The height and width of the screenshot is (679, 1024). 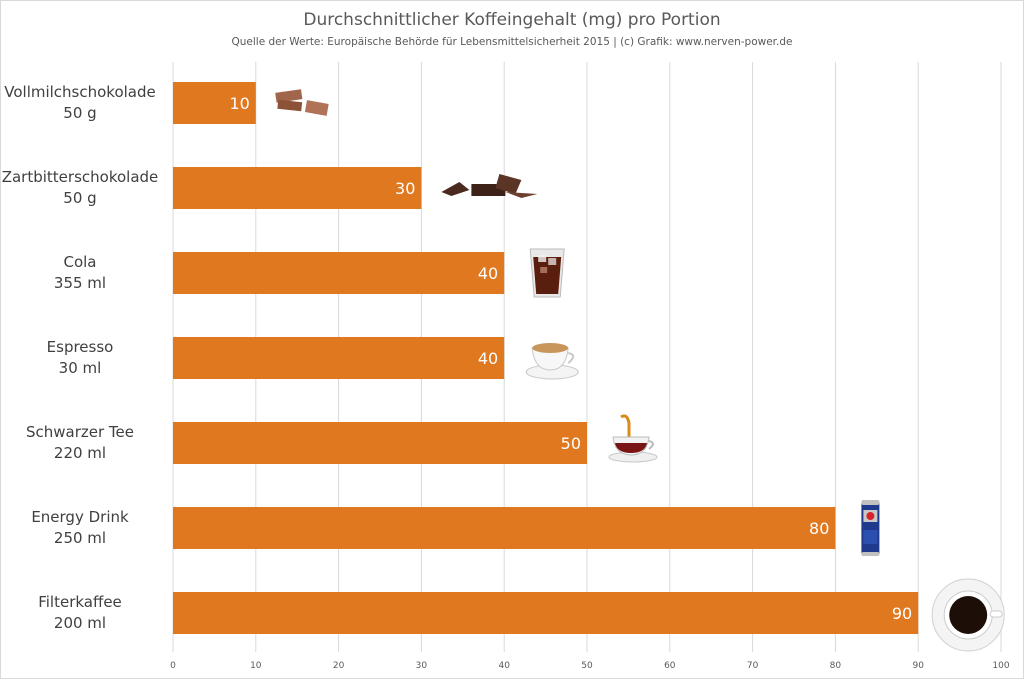 What do you see at coordinates (80, 612) in the screenshot?
I see `category-label: Filterkaffee 200 ml` at bounding box center [80, 612].